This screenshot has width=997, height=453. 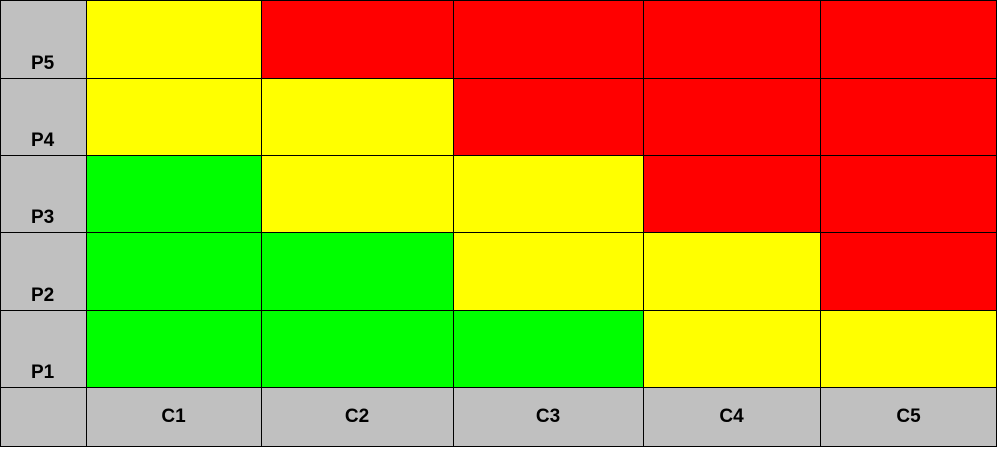 What do you see at coordinates (173, 39) in the screenshot?
I see `cell-p5-c1` at bounding box center [173, 39].